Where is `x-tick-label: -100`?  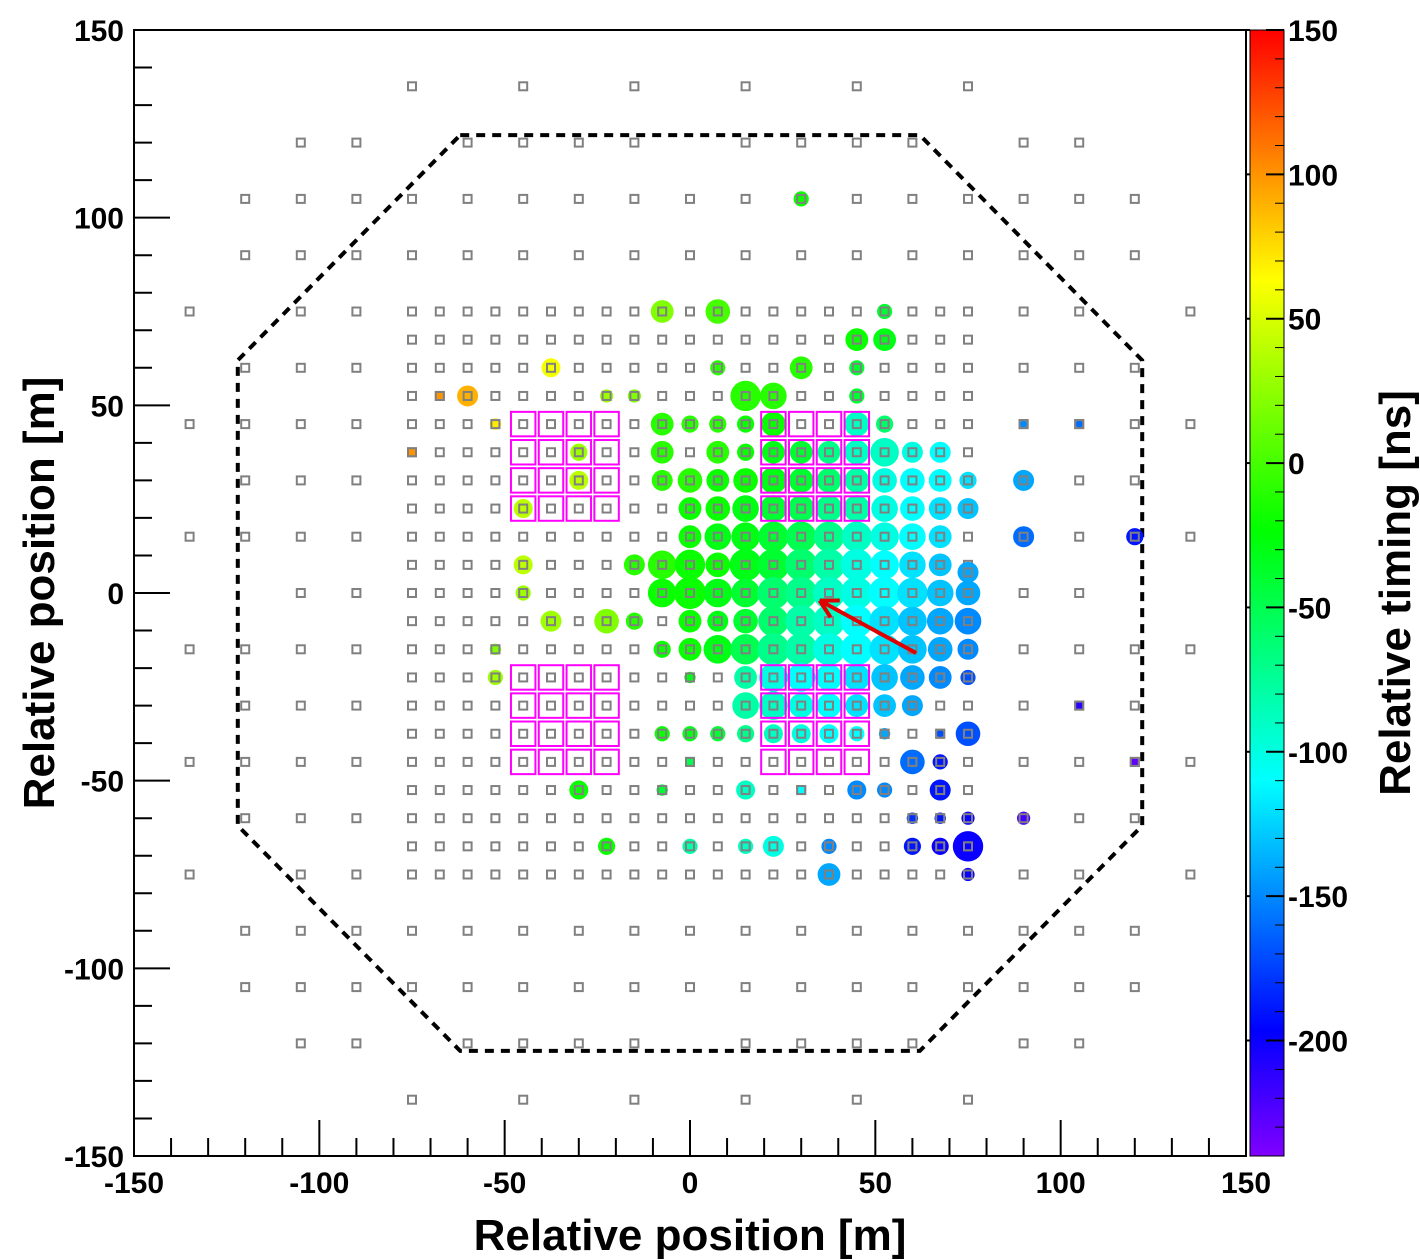
x-tick-label: -100 is located at coordinates (319, 1183).